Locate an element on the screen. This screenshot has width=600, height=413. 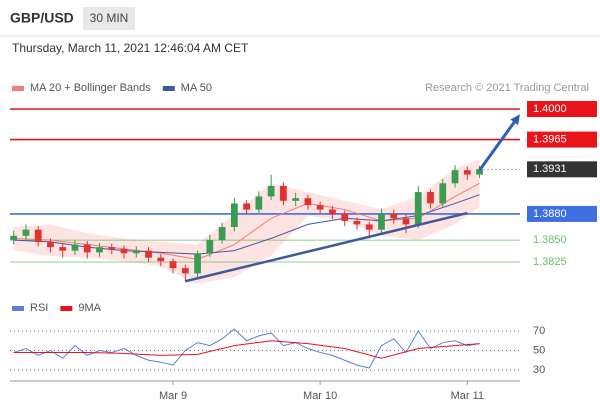
timeframe-box is located at coordinates (109, 18).